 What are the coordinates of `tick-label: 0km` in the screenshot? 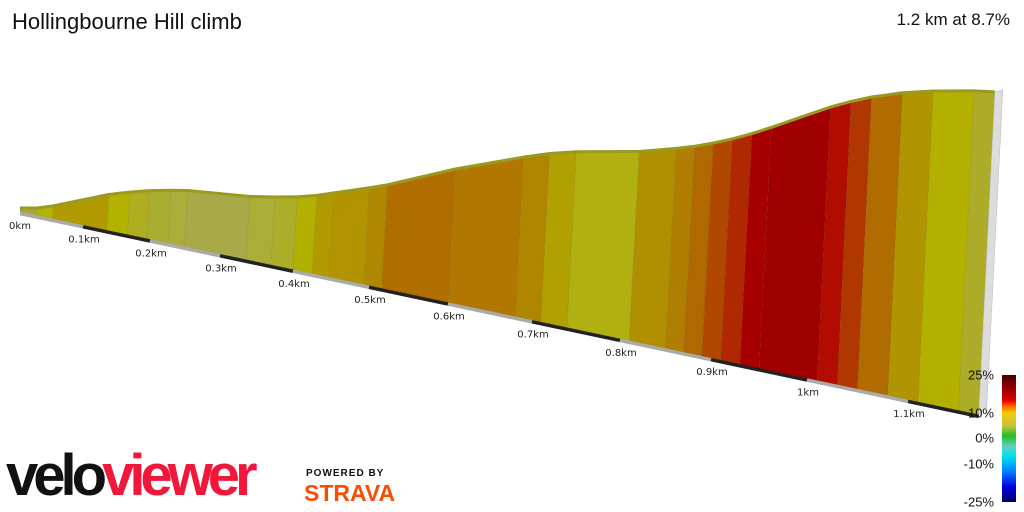 It's located at (20, 226).